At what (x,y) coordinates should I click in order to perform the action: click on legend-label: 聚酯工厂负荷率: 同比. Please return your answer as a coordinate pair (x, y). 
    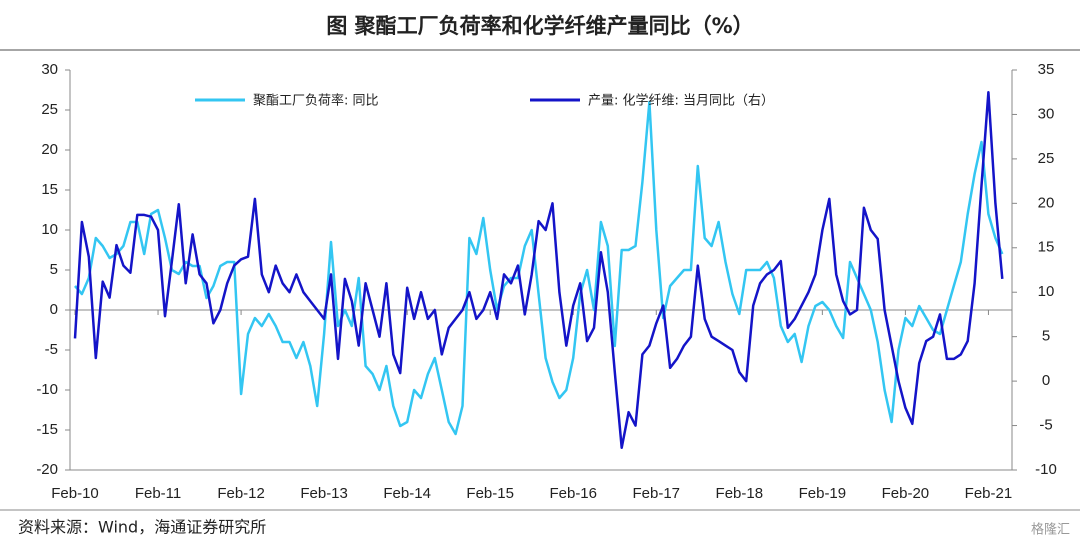
    Looking at the image, I should click on (316, 101).